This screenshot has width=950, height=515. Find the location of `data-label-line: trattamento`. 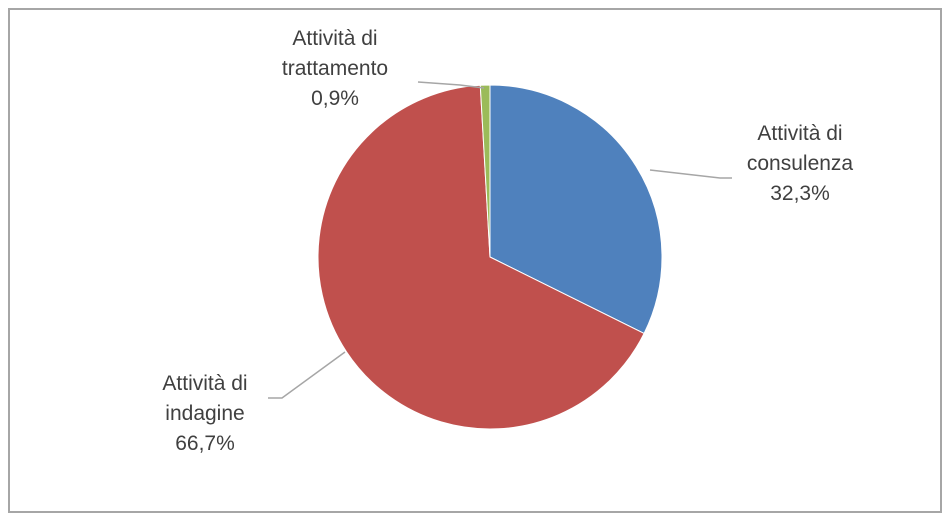

data-label-line: trattamento is located at coordinates (335, 68).